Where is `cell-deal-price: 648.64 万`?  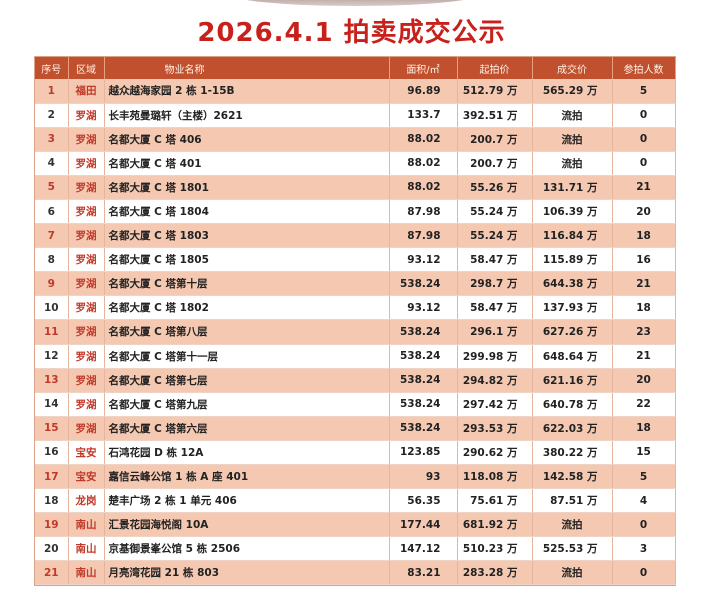 cell-deal-price: 648.64 万 is located at coordinates (572, 356).